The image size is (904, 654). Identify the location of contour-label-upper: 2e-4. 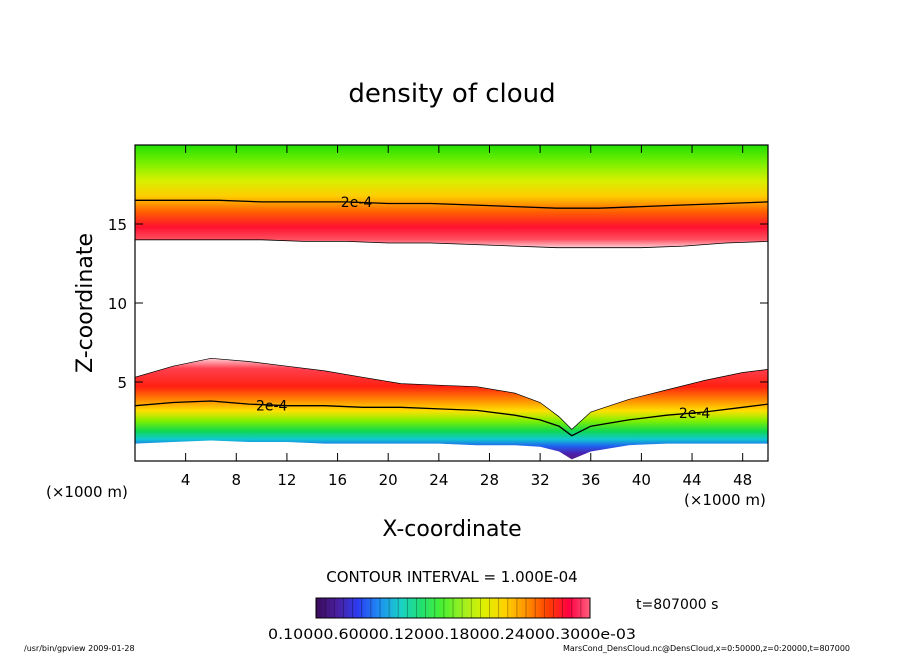
(357, 203).